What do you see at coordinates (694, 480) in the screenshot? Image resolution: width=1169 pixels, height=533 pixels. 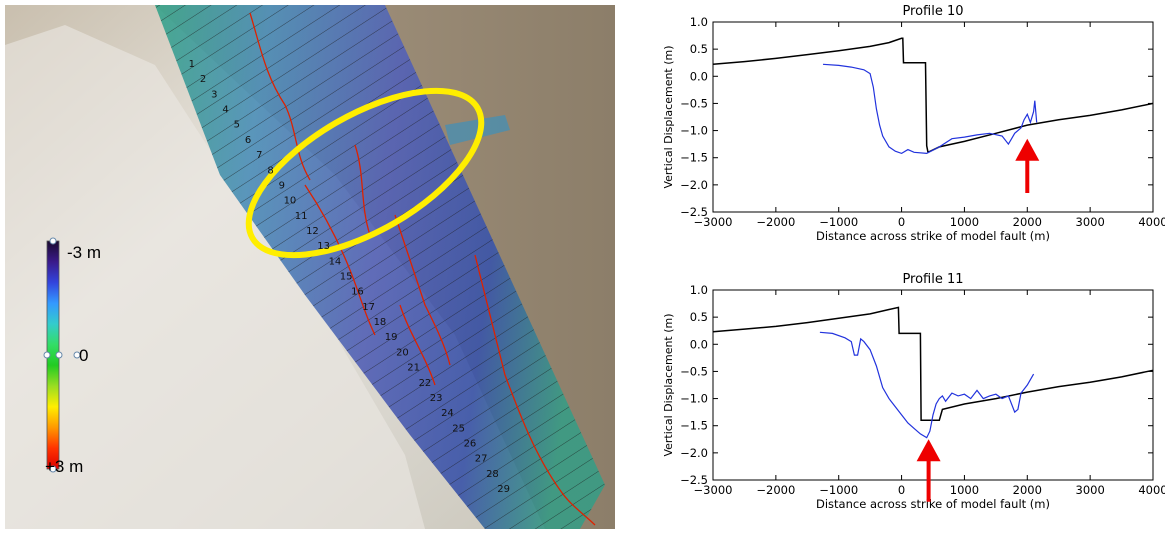 I see `profile-11-ytick-label: −2.5` at bounding box center [694, 480].